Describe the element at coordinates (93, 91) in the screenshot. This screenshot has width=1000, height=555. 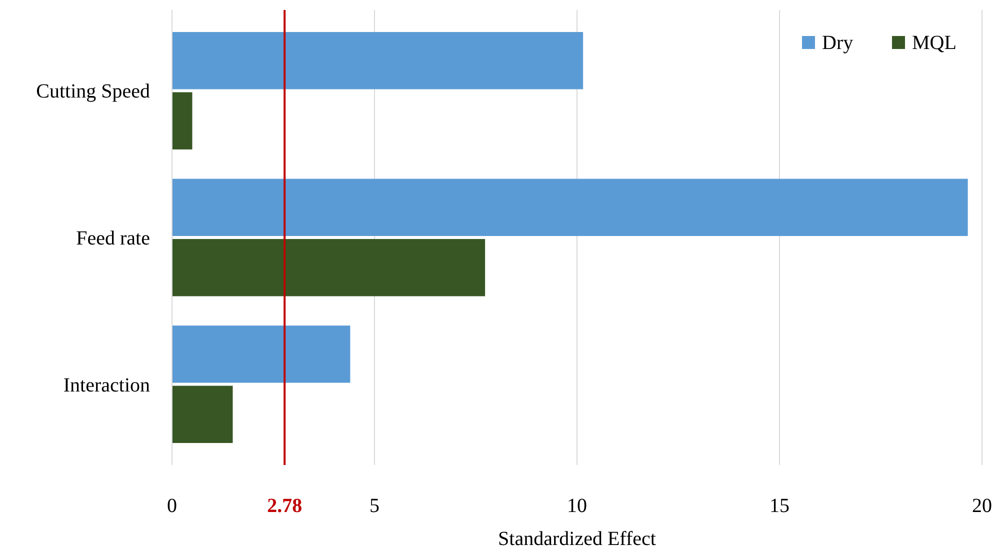
I see `y-tick-label: Cutting Speed` at that location.